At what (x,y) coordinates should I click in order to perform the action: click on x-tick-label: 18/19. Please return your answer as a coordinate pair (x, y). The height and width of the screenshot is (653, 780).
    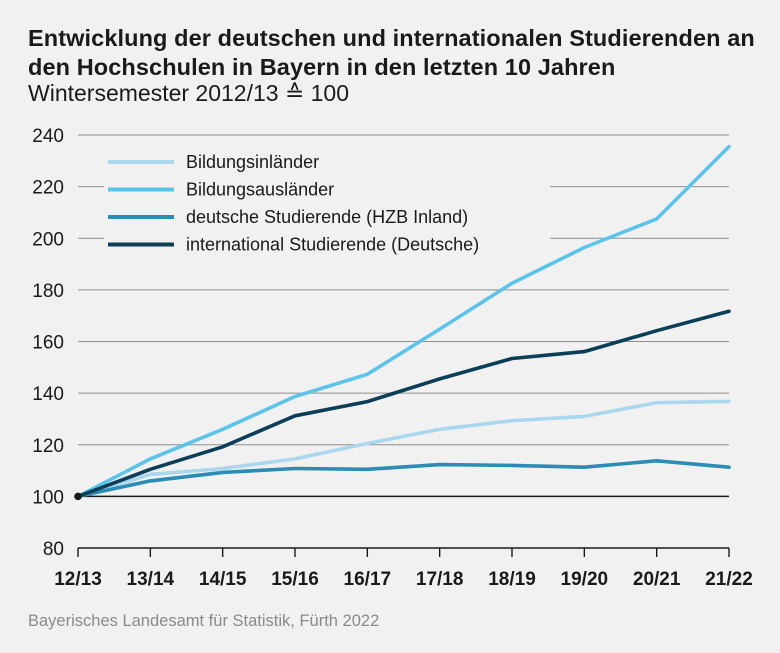
    Looking at the image, I should click on (512, 579).